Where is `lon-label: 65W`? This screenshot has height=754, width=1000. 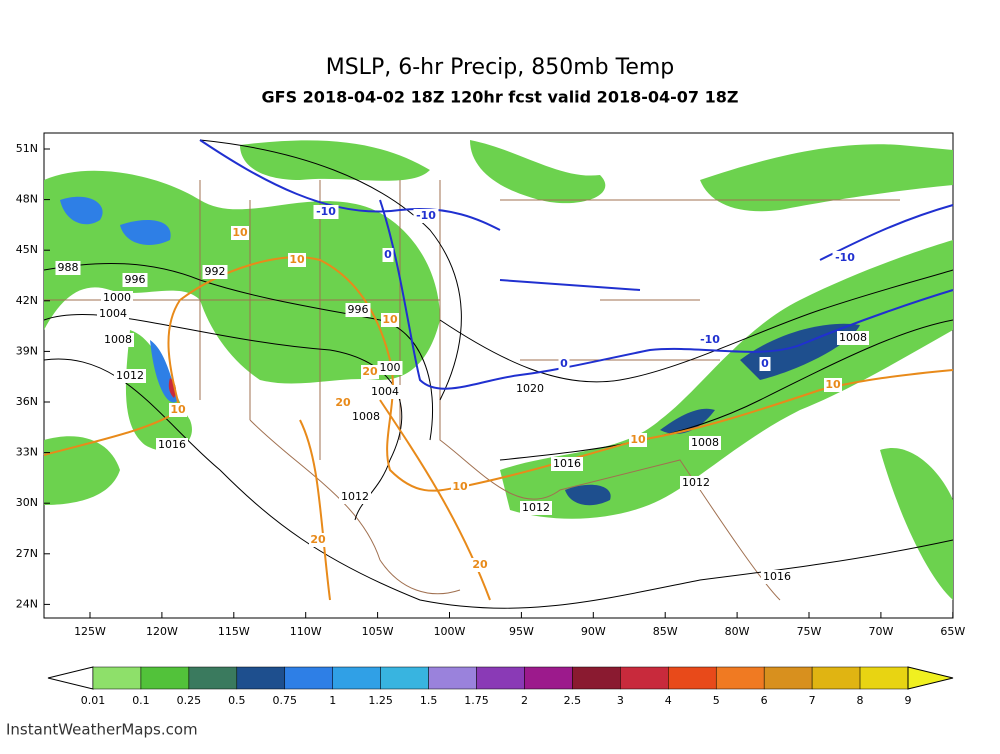
lon-label: 65W is located at coordinates (952, 631).